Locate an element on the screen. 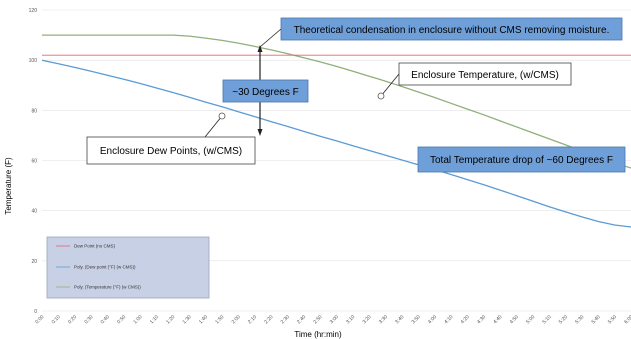 This screenshot has width=631, height=339. total-drop-callout-text: Total Temperature drop of ~60 Degrees F is located at coordinates (521, 160).